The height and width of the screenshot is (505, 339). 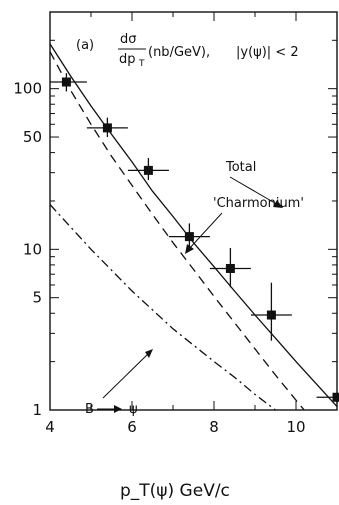 What do you see at coordinates (179, 52) in the screenshot?
I see `units-label: (nb/GeV),` at bounding box center [179, 52].